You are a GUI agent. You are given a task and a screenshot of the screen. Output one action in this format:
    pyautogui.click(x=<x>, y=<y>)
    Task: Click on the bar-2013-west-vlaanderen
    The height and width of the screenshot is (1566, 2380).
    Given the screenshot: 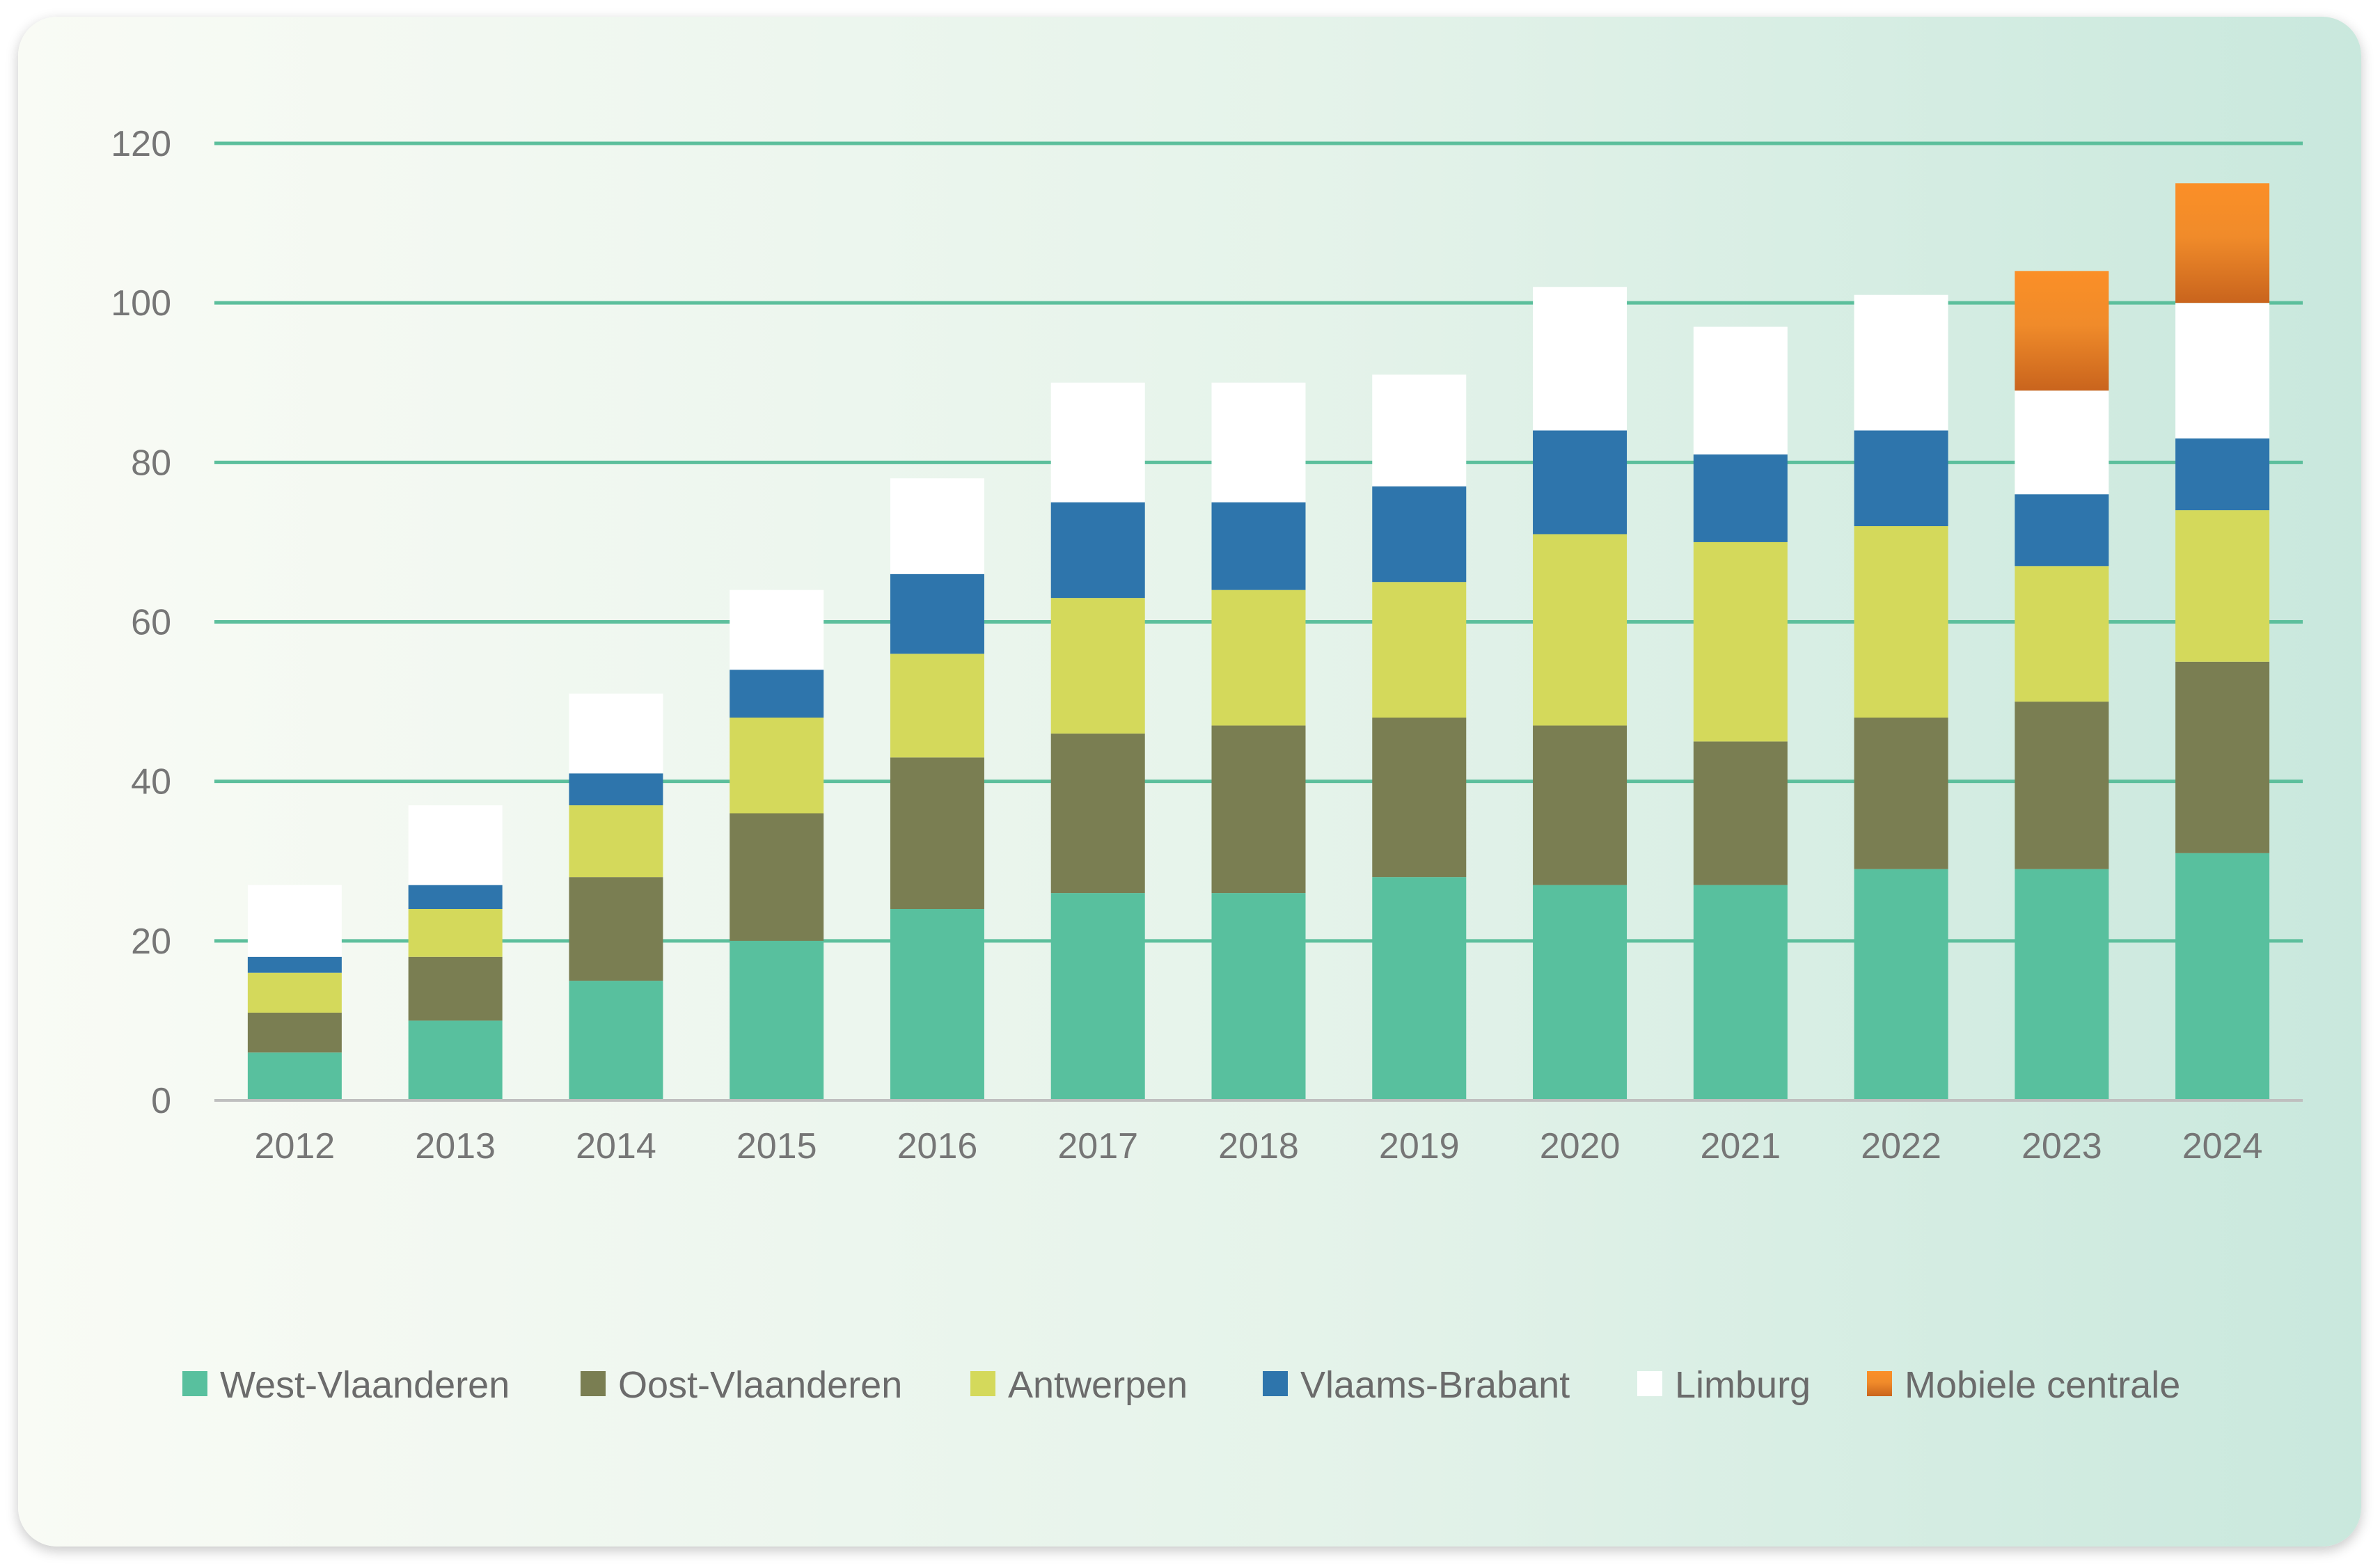 What is the action you would take?
    pyautogui.click(x=455, y=1060)
    